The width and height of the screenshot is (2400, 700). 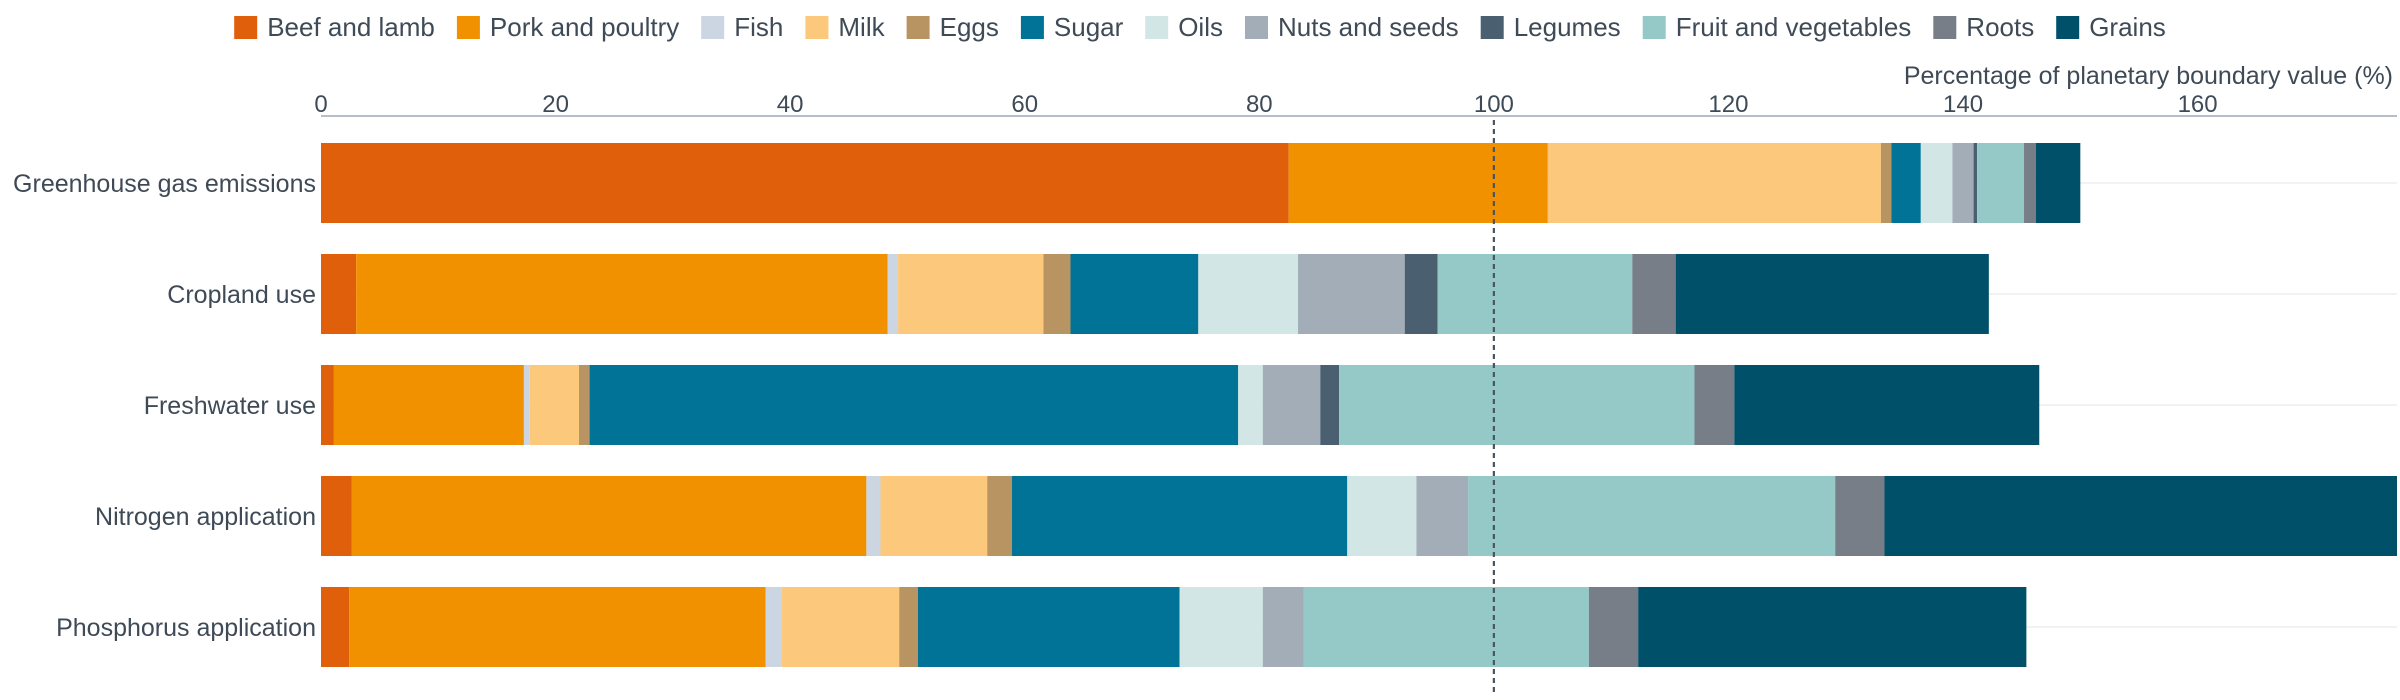 What do you see at coordinates (1330, 405) in the screenshot?
I see `bar-segment-freshwater-use-legumes` at bounding box center [1330, 405].